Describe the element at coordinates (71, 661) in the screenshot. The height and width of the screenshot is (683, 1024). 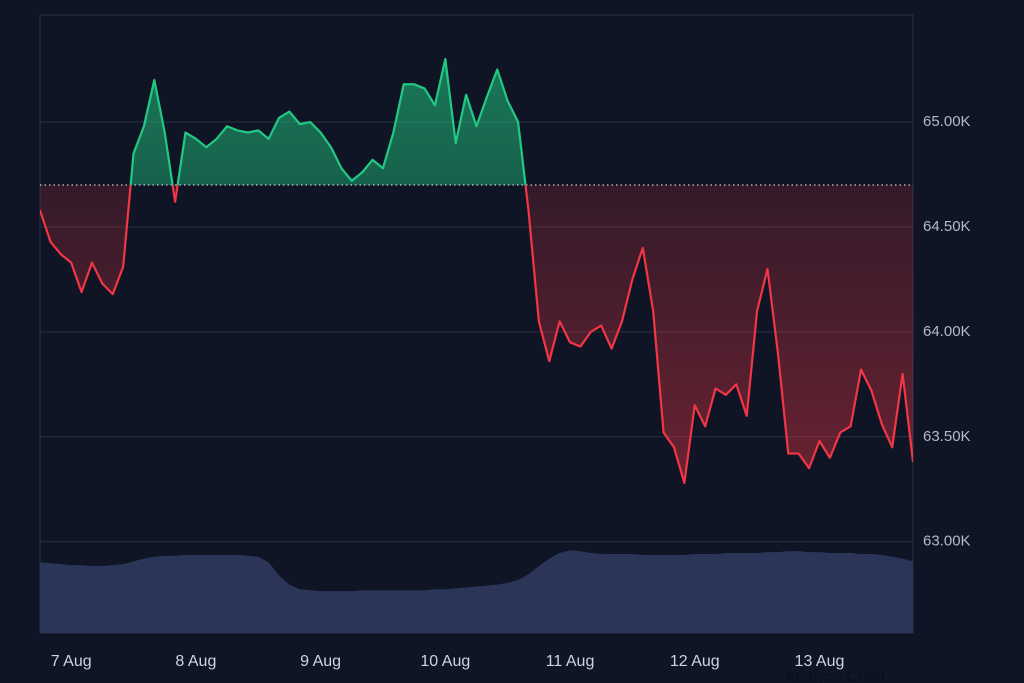
I see `x-tick-label: 7 Aug` at that location.